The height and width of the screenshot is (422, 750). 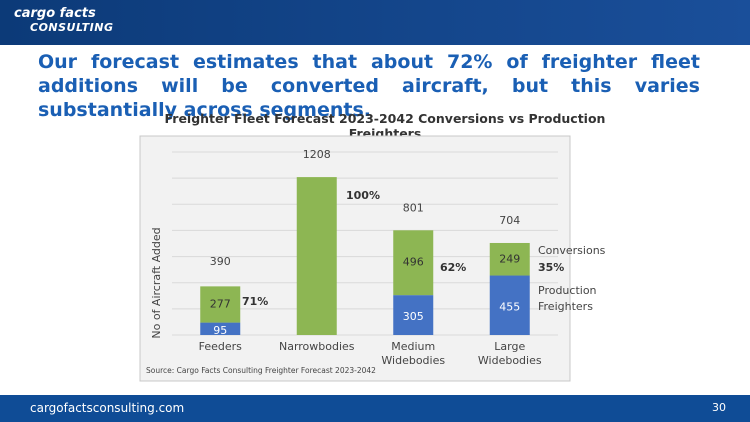 I want to click on x-tick-label: Medium Widebodies, so click(x=413, y=353).